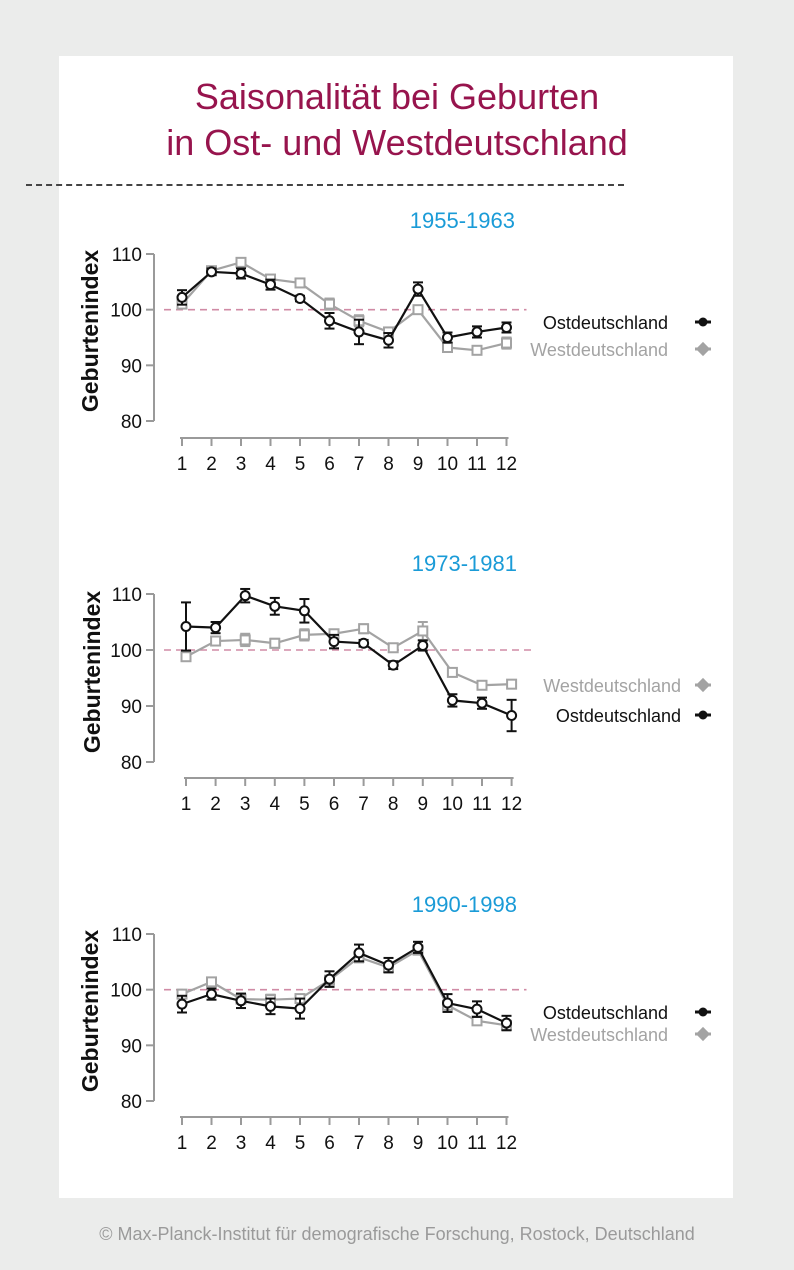 Image resolution: width=794 pixels, height=1270 pixels. Describe the element at coordinates (703, 1034) in the screenshot. I see `legend-marker-west` at that location.